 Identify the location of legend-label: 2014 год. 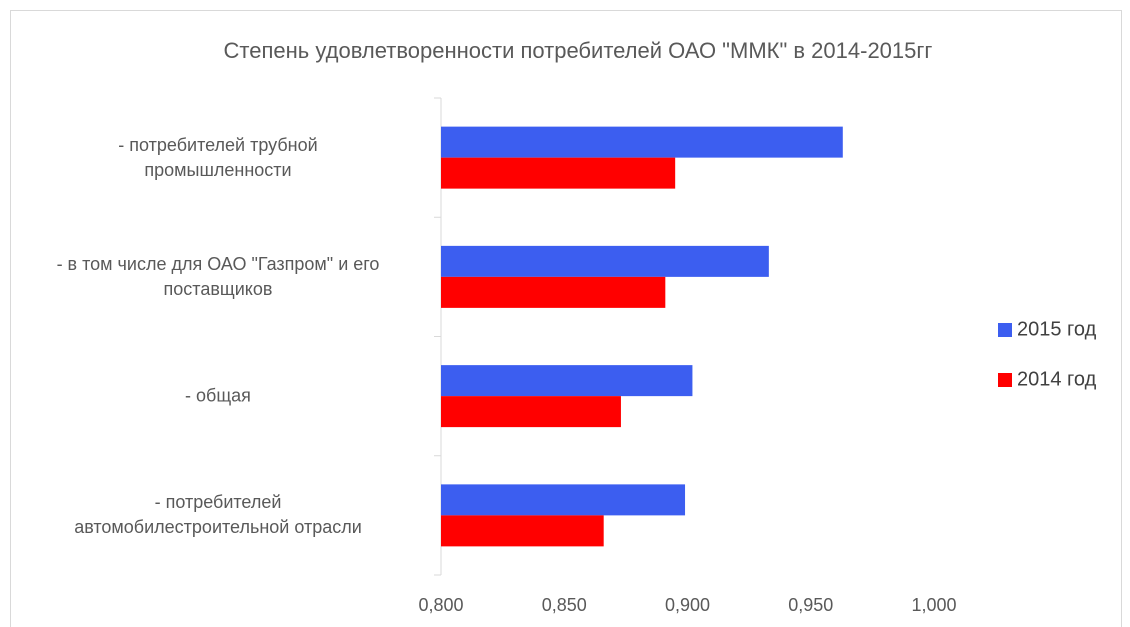
(1057, 379).